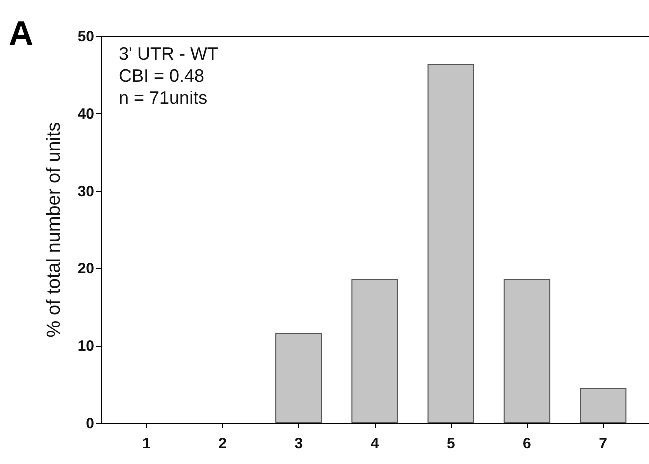 The width and height of the screenshot is (649, 464). I want to click on x-tick-label: 2, so click(222, 444).